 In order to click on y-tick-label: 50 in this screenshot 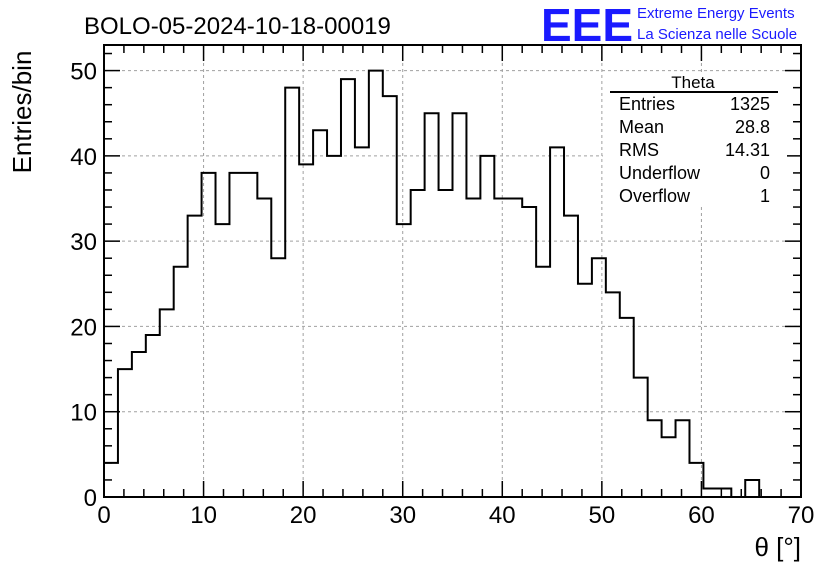, I will do `click(83, 72)`.